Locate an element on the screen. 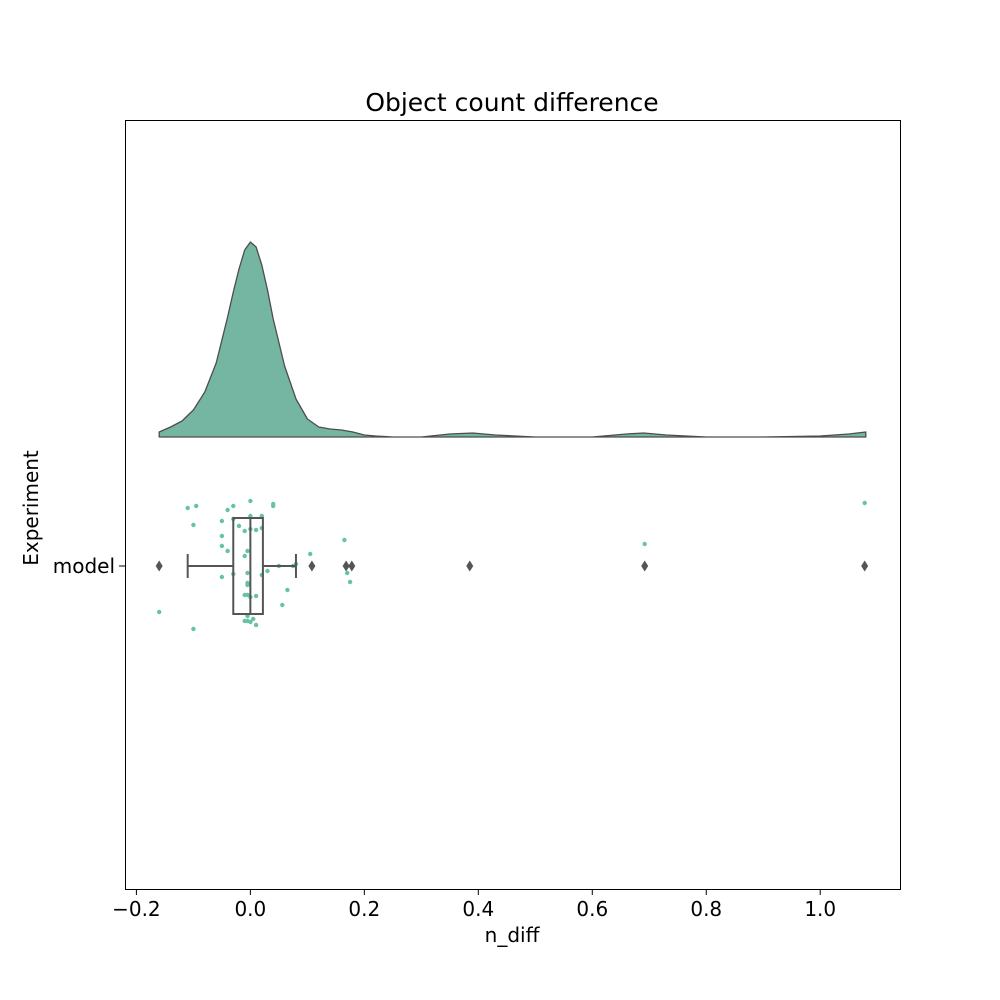  y-axis-label: Experiment is located at coordinates (31, 508).